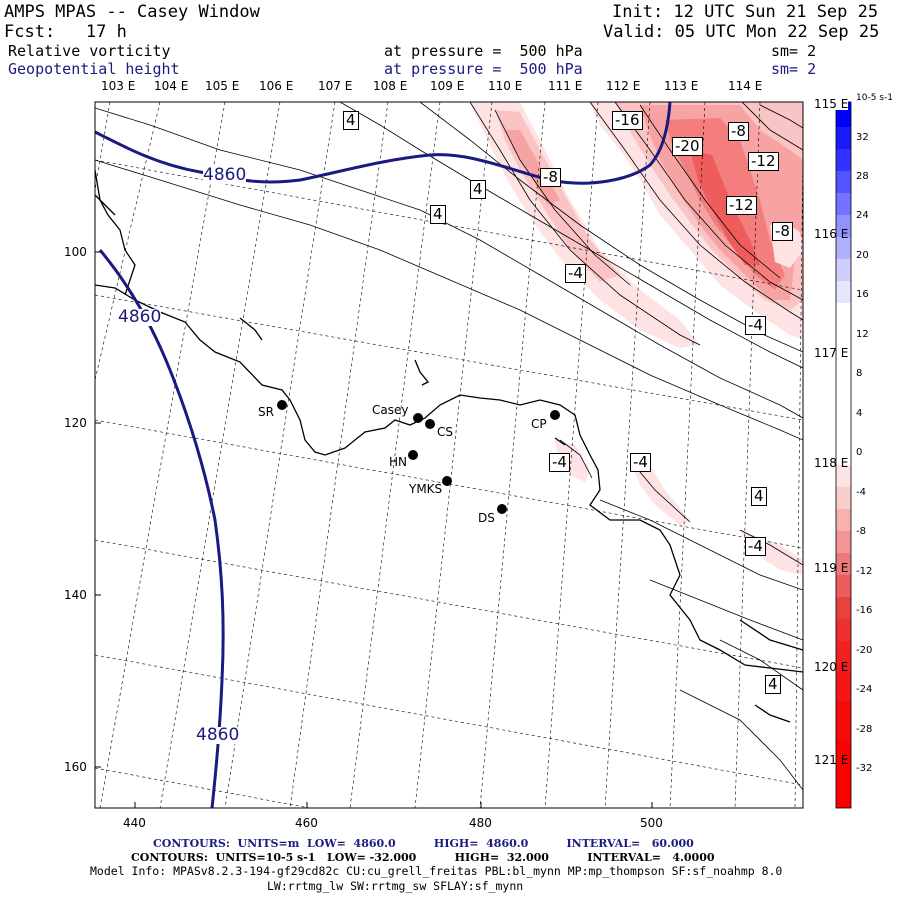 This screenshot has width=900, height=900. What do you see at coordinates (623, 86) in the screenshot?
I see `lon-label: 112 E` at bounding box center [623, 86].